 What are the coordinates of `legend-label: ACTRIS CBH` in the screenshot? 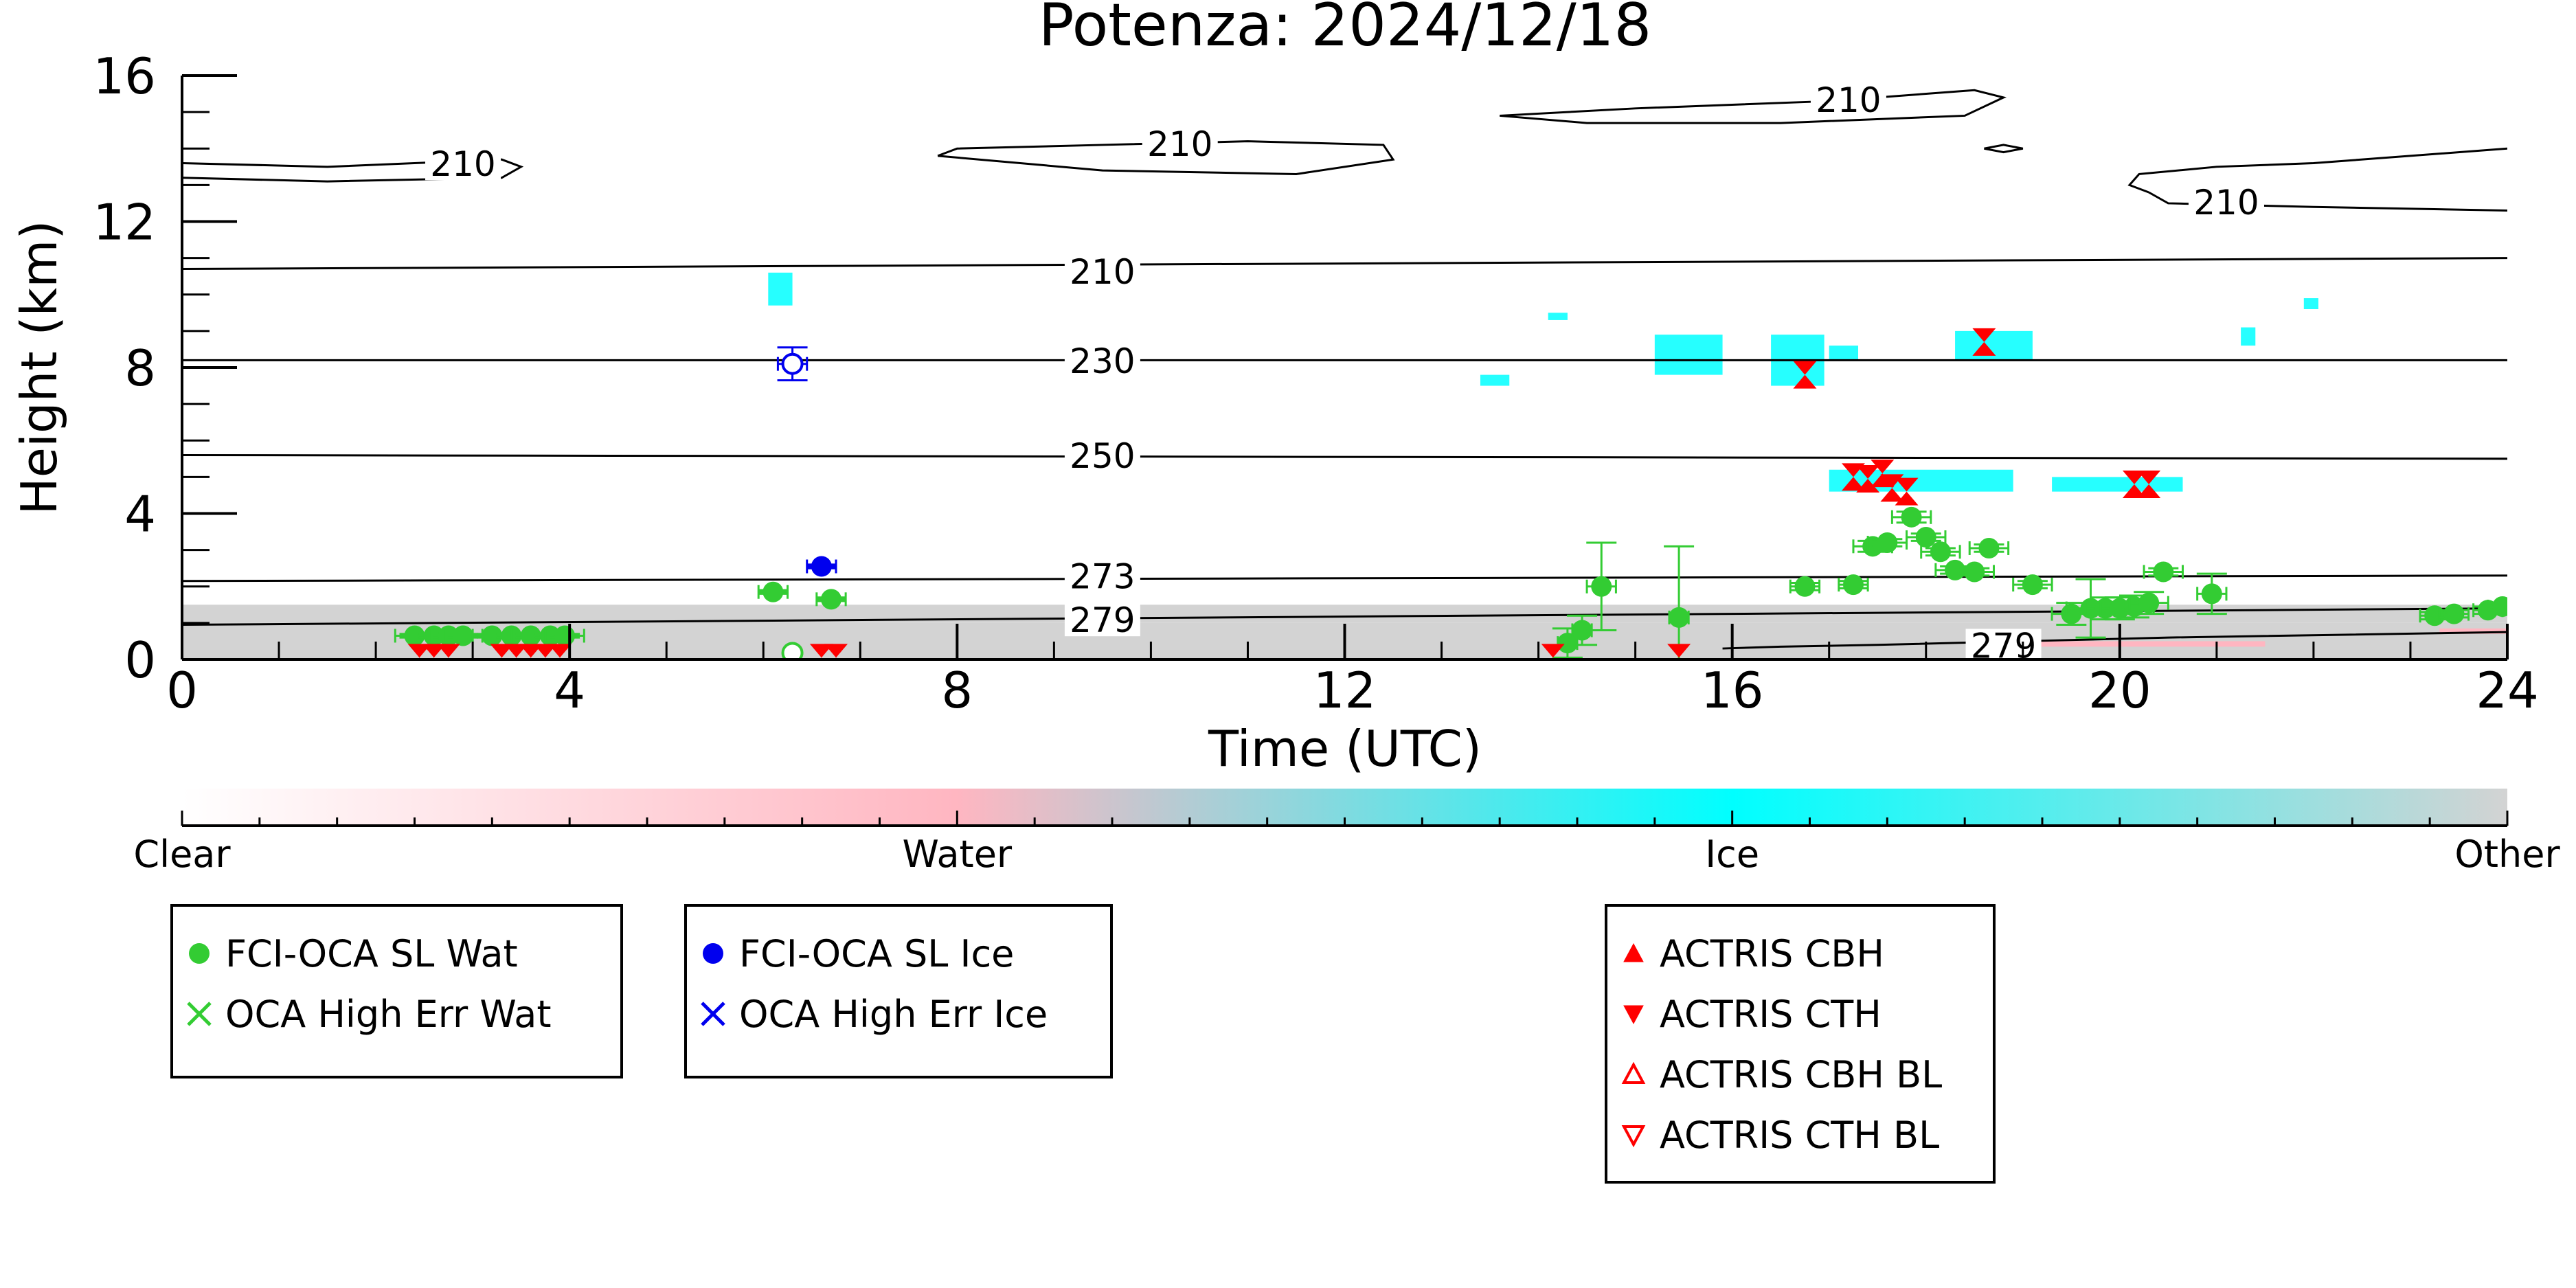 It's located at (1772, 953).